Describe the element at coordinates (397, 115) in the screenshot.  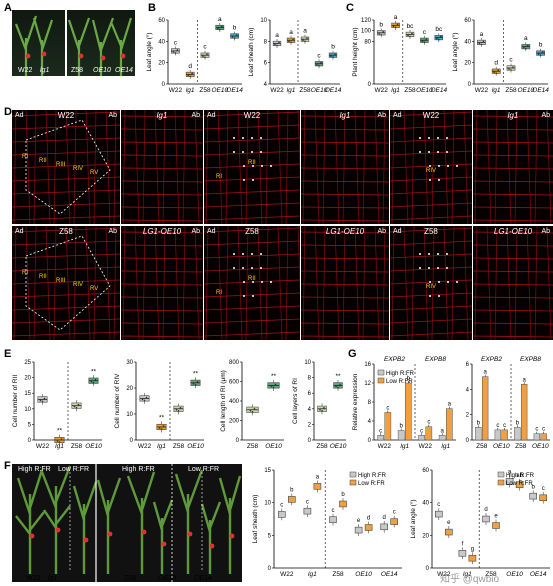
I see `label-adaxial: Ad` at that location.